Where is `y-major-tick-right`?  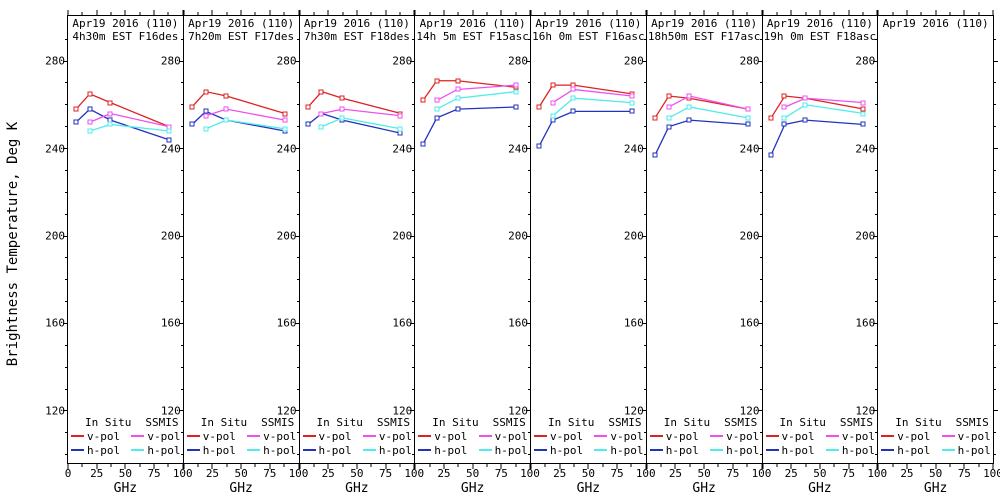 y-major-tick-right is located at coordinates (995, 236).